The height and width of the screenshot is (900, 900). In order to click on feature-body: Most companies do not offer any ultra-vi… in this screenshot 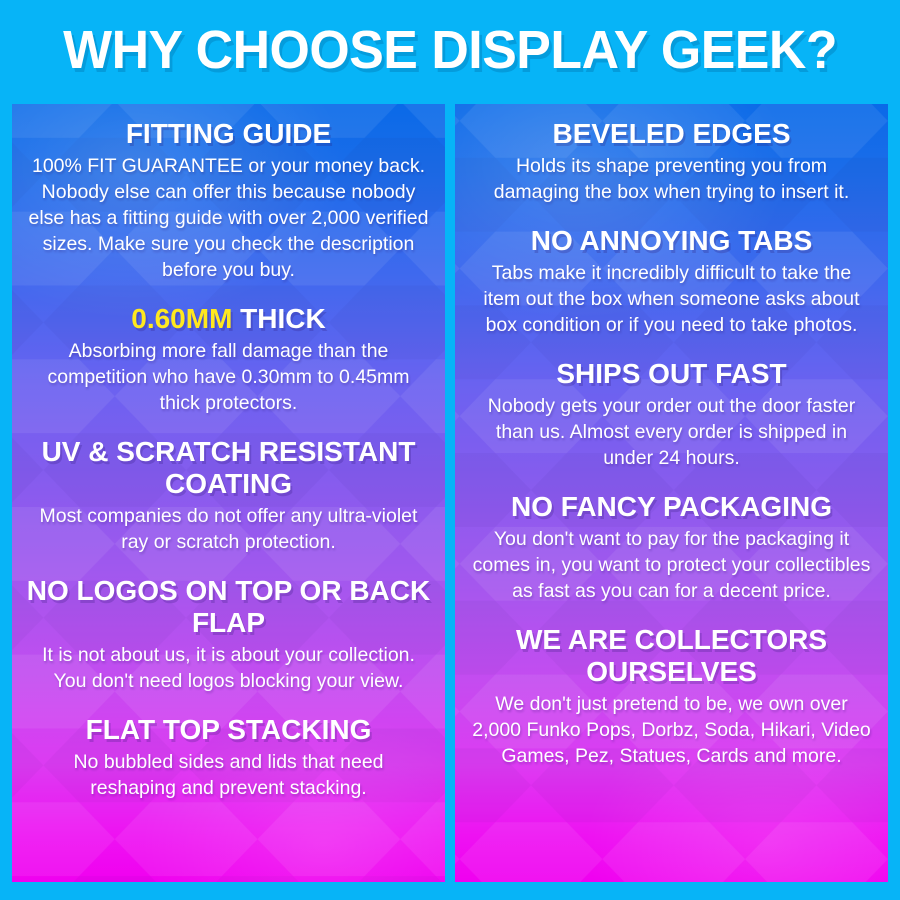, I will do `click(228, 529)`.